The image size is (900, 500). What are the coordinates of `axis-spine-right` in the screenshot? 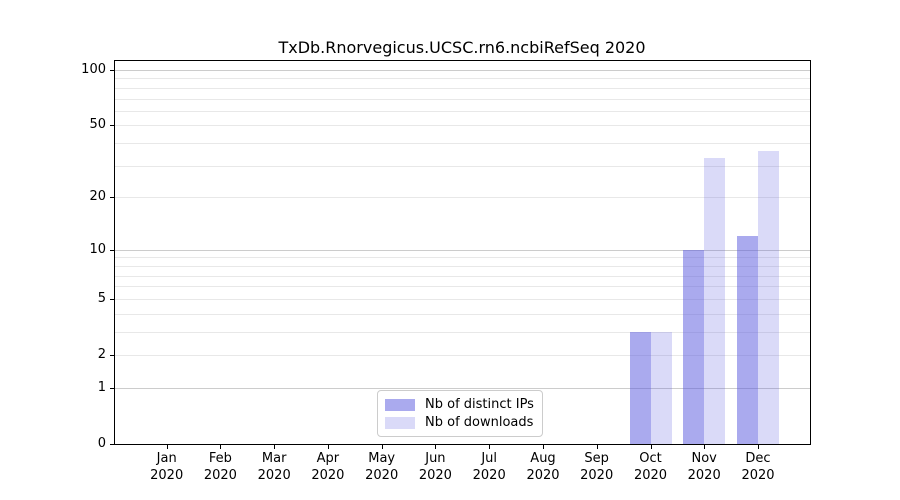 It's located at (810, 252).